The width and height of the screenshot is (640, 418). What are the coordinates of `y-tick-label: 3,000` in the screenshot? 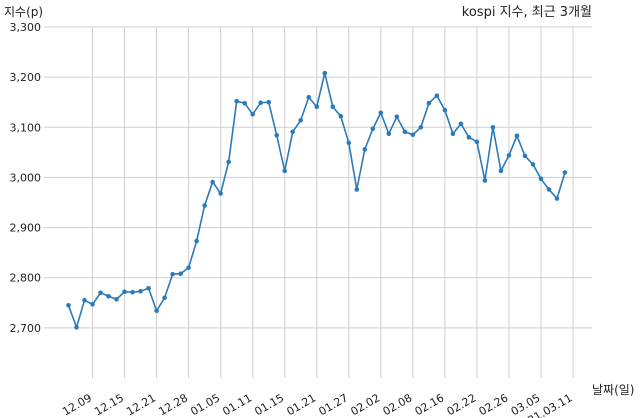 It's located at (26, 177).